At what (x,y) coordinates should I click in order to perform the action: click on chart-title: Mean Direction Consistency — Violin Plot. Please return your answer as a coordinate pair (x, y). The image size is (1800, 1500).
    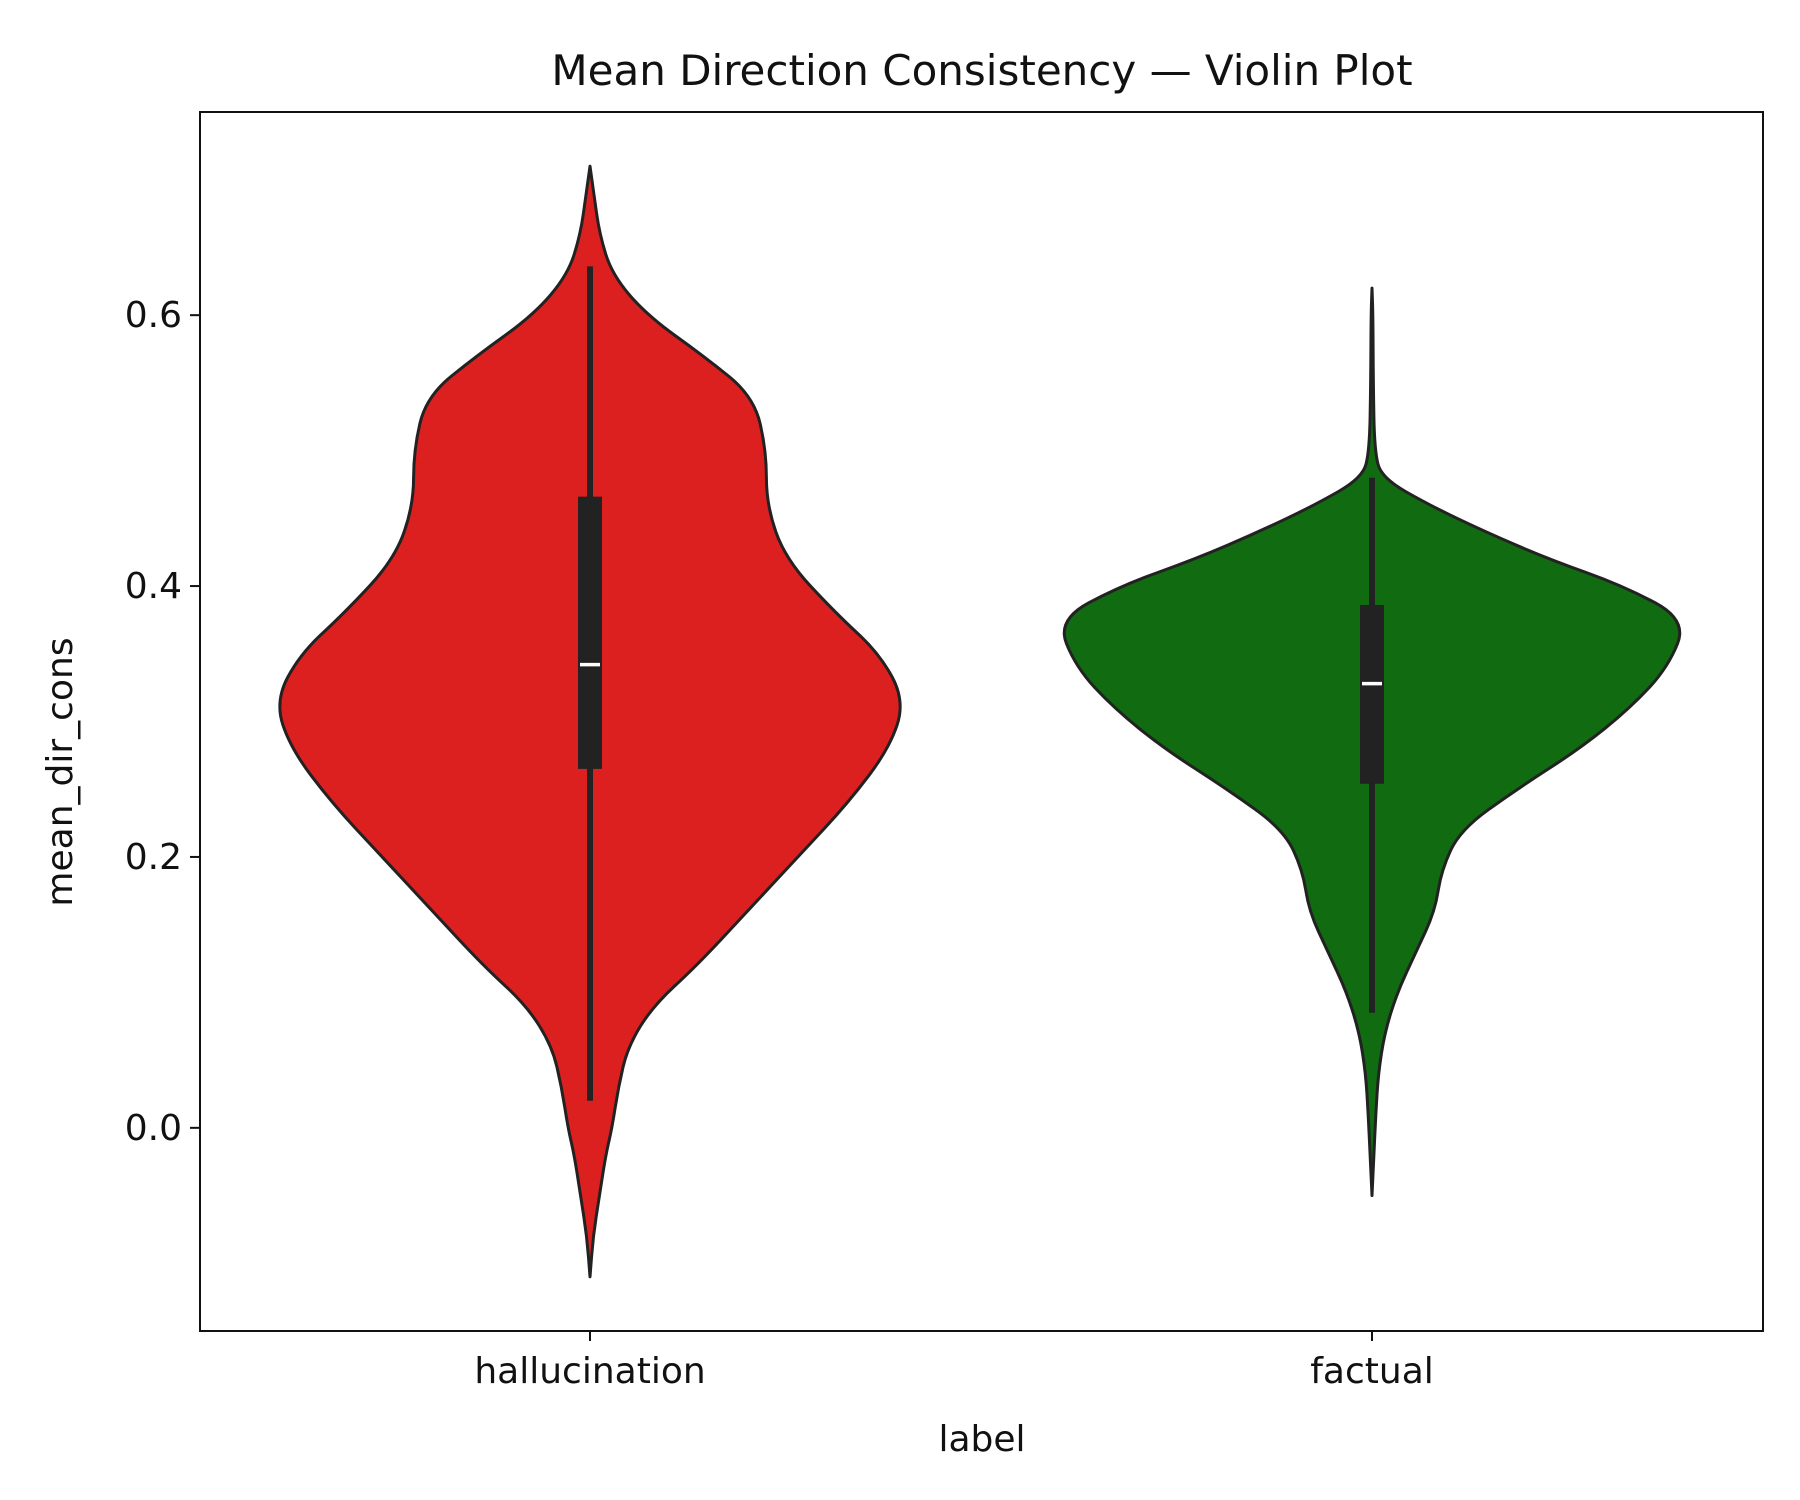
    Looking at the image, I should click on (981, 70).